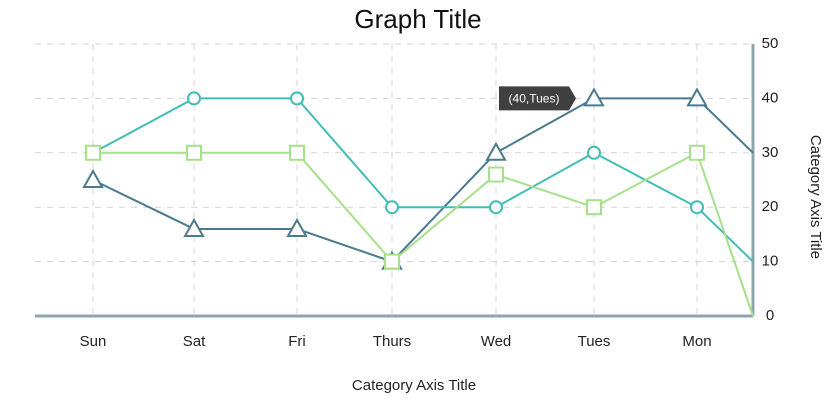 The width and height of the screenshot is (835, 416). What do you see at coordinates (770, 179) in the screenshot?
I see `y-tick-labels: 0 10 20 30 40 50` at bounding box center [770, 179].